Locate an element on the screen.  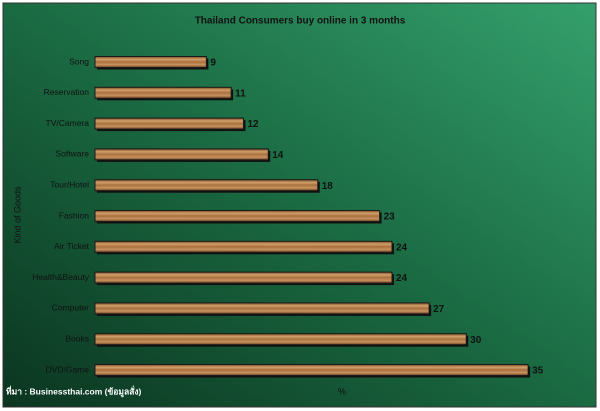
value-label: 9 is located at coordinates (213, 63).